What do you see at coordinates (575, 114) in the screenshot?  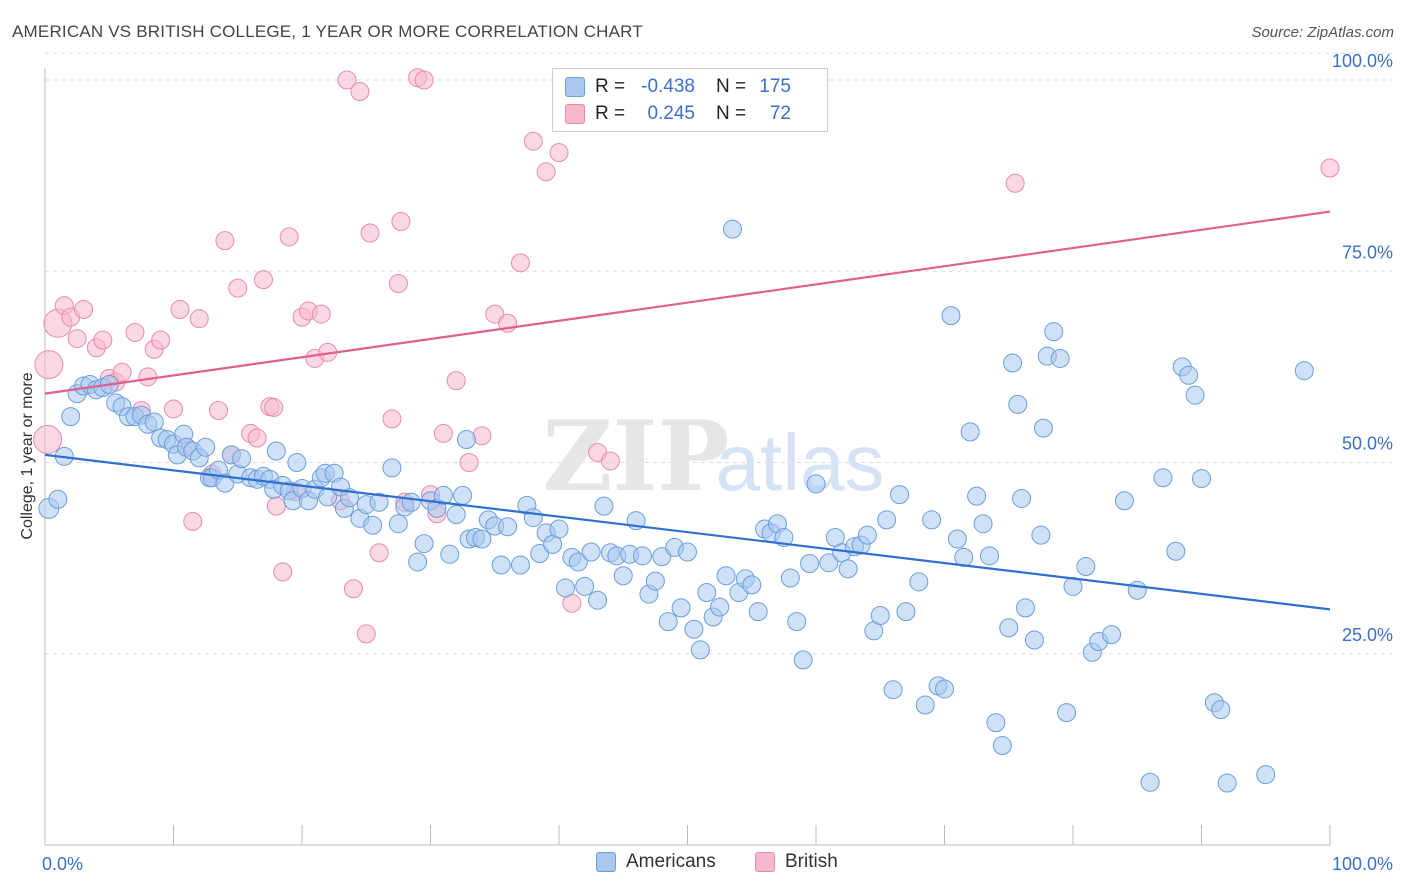 I see `british-swatch` at bounding box center [575, 114].